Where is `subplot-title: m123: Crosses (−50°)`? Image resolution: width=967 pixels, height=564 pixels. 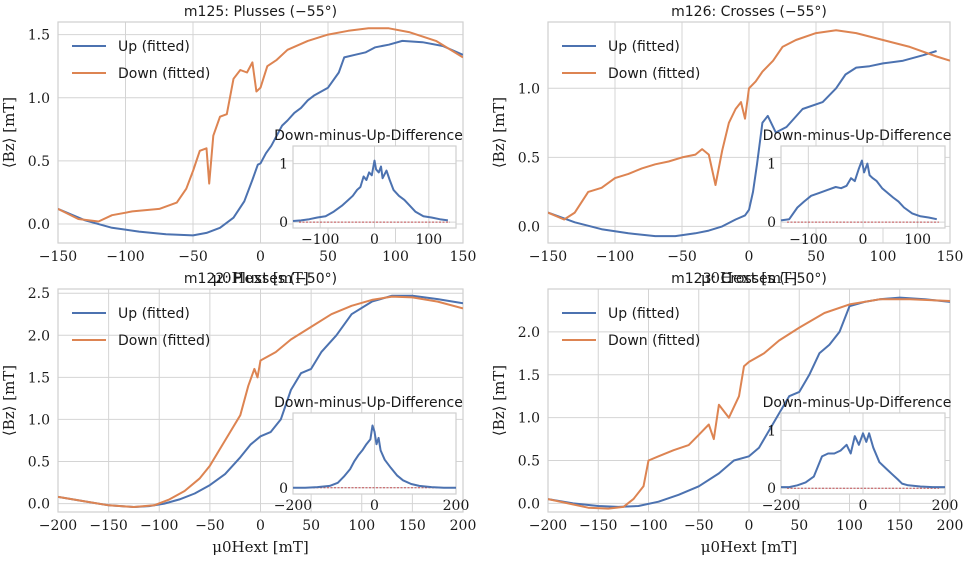
subplot-title: m123: Crosses (−50°) is located at coordinates (749, 279).